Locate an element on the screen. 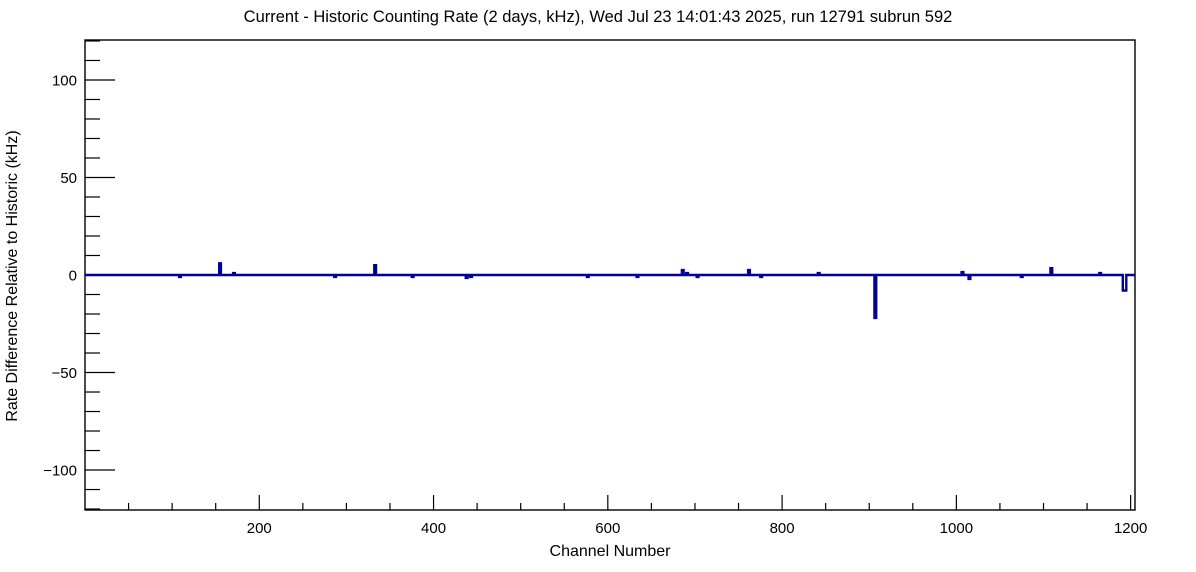 The width and height of the screenshot is (1196, 572). y-tick-label: −100 is located at coordinates (60, 471).